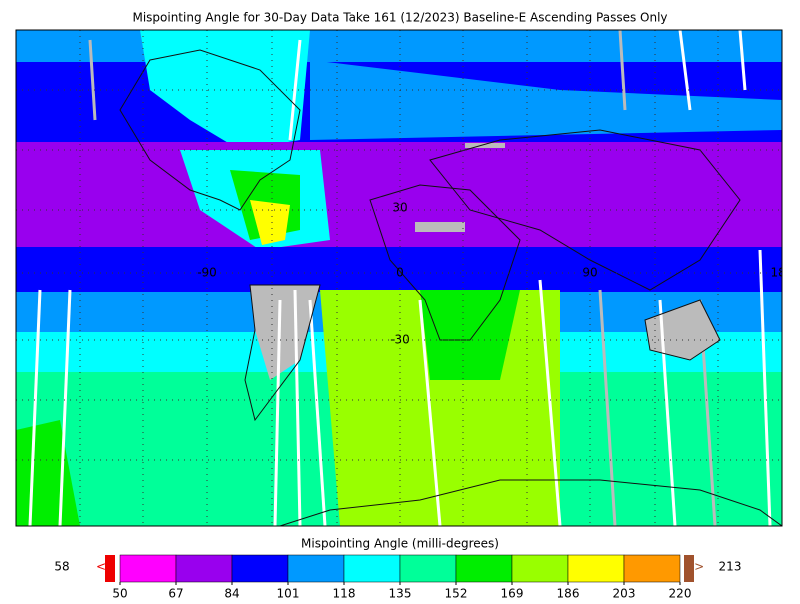 The image size is (800, 604). I want to click on lat-label: -30, so click(400, 340).